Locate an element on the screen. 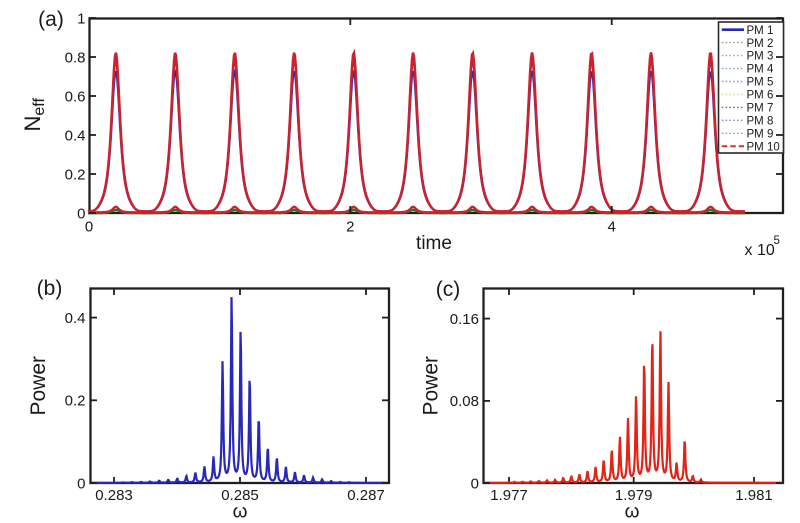 The width and height of the screenshot is (800, 523). svg-text: 4 is located at coordinates (612, 227).